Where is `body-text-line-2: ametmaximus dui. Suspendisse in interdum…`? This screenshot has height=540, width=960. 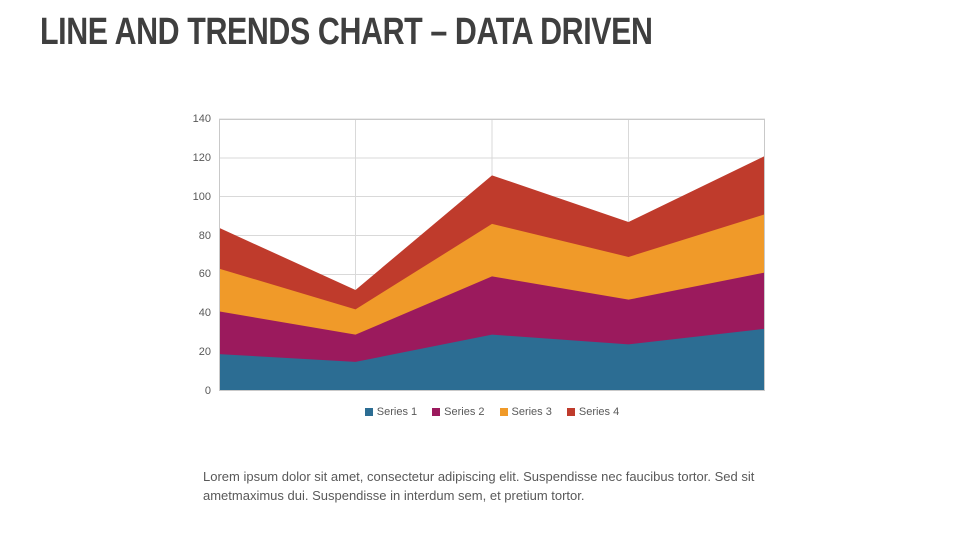 body-text-line-2: ametmaximus dui. Suspendisse in interdum… is located at coordinates (394, 495).